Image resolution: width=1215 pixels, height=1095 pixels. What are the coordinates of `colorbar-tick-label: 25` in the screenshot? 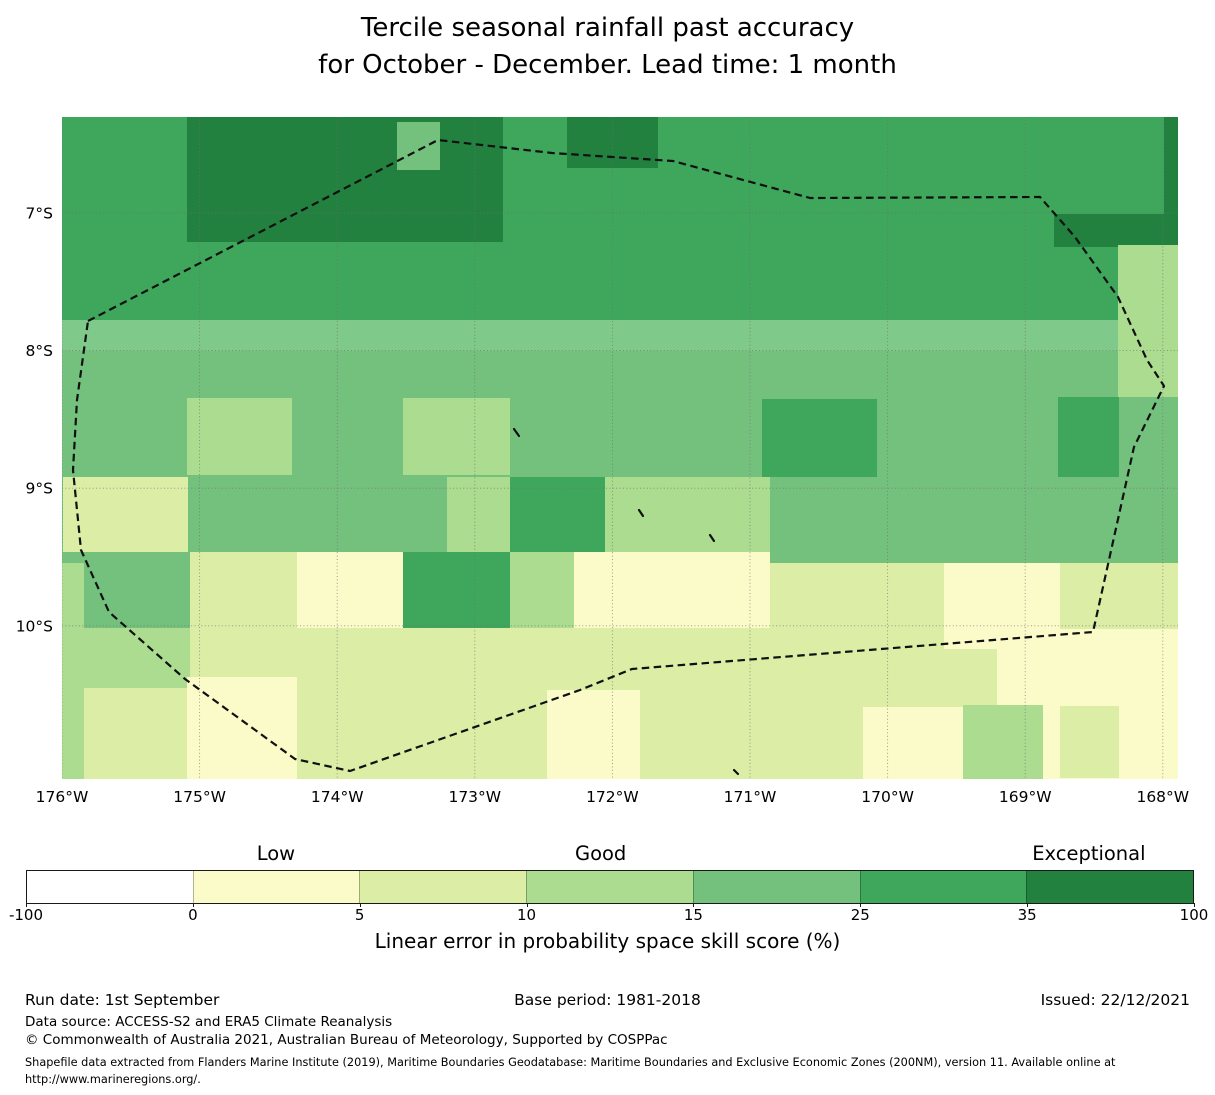 It's located at (860, 915).